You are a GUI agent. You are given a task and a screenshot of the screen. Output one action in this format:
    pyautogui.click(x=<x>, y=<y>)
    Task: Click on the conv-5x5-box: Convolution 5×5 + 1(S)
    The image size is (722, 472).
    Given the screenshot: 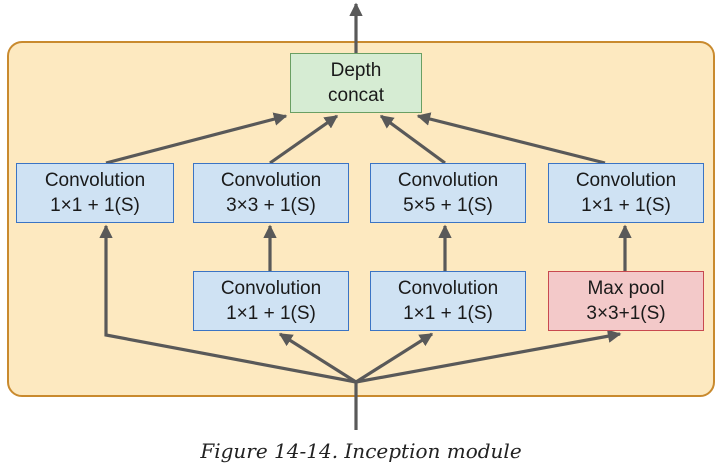 What is the action you would take?
    pyautogui.click(x=448, y=193)
    